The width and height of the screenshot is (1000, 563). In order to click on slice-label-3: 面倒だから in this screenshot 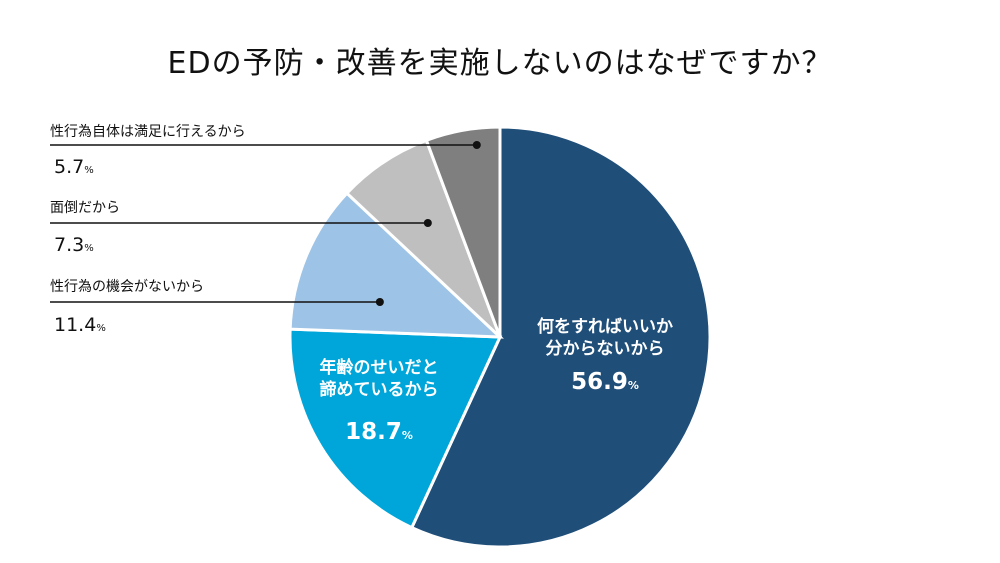, I will do `click(85, 208)`.